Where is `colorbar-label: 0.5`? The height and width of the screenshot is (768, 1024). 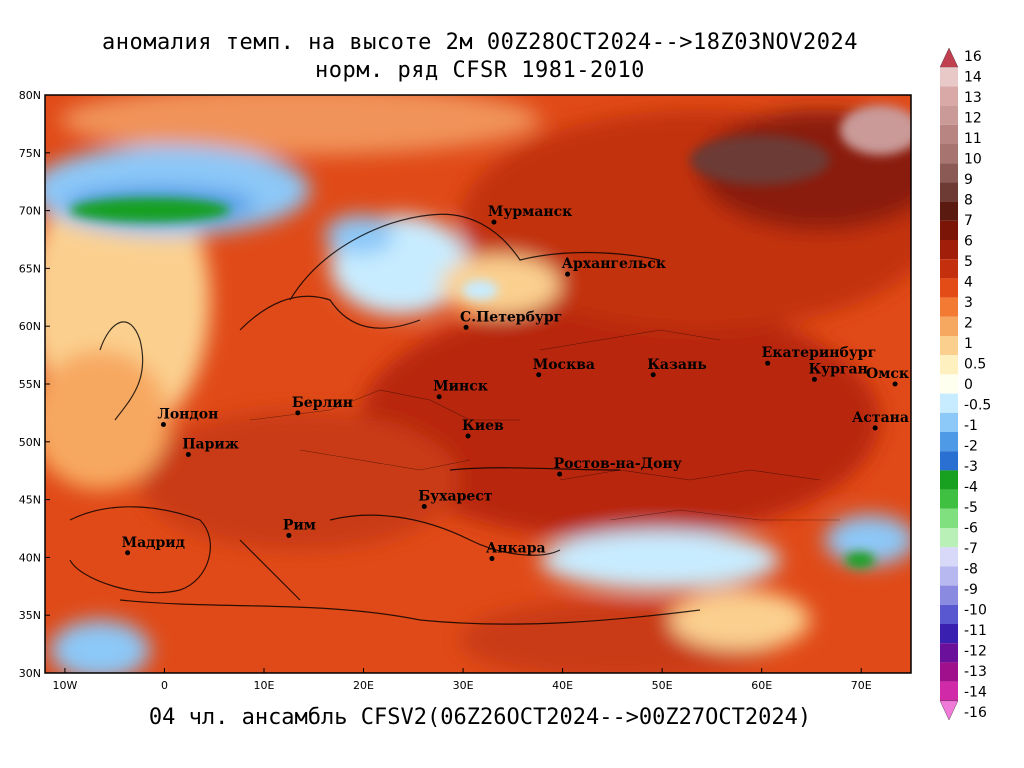 colorbar-label: 0.5 is located at coordinates (975, 365).